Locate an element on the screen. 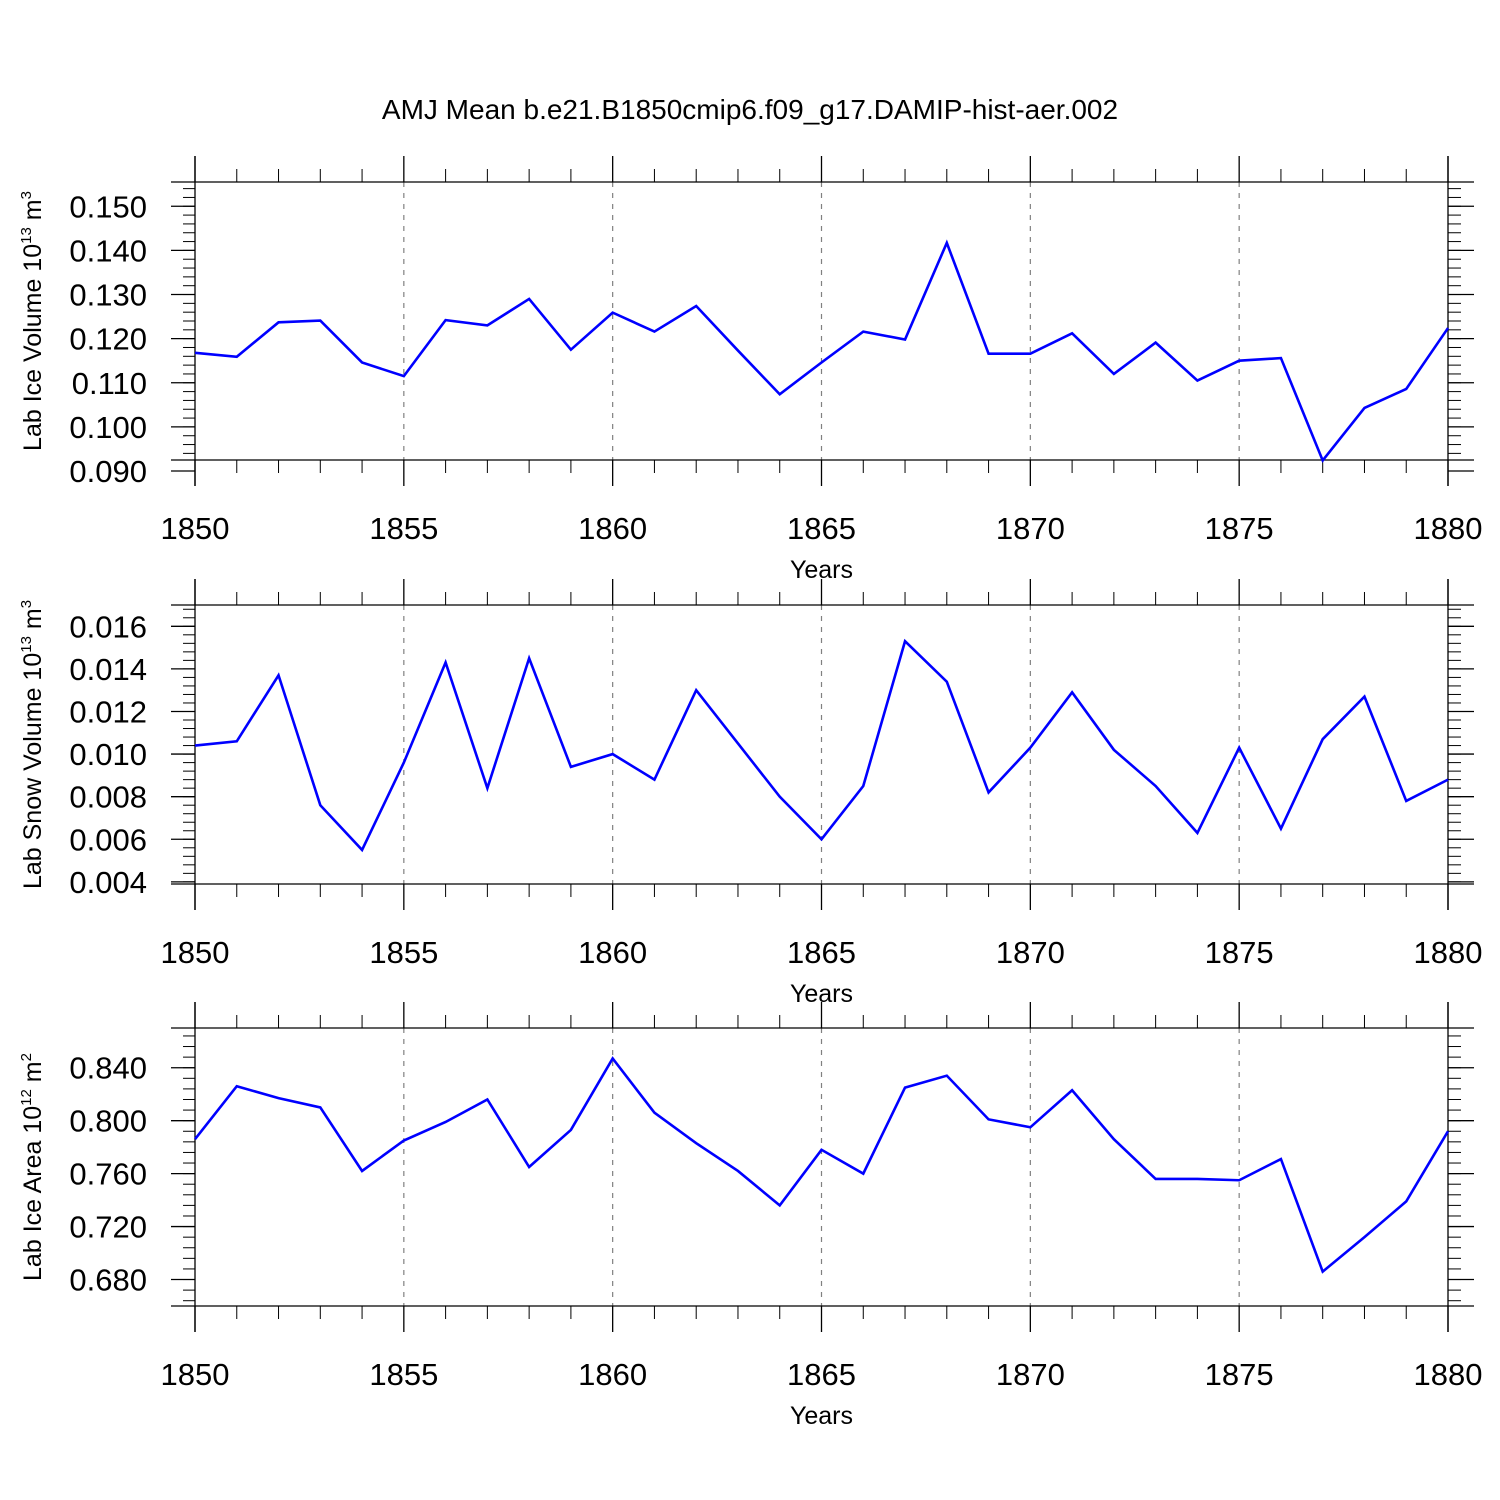 The image size is (1500, 1500). y-tick-label: 0.010 is located at coordinates (108, 754).